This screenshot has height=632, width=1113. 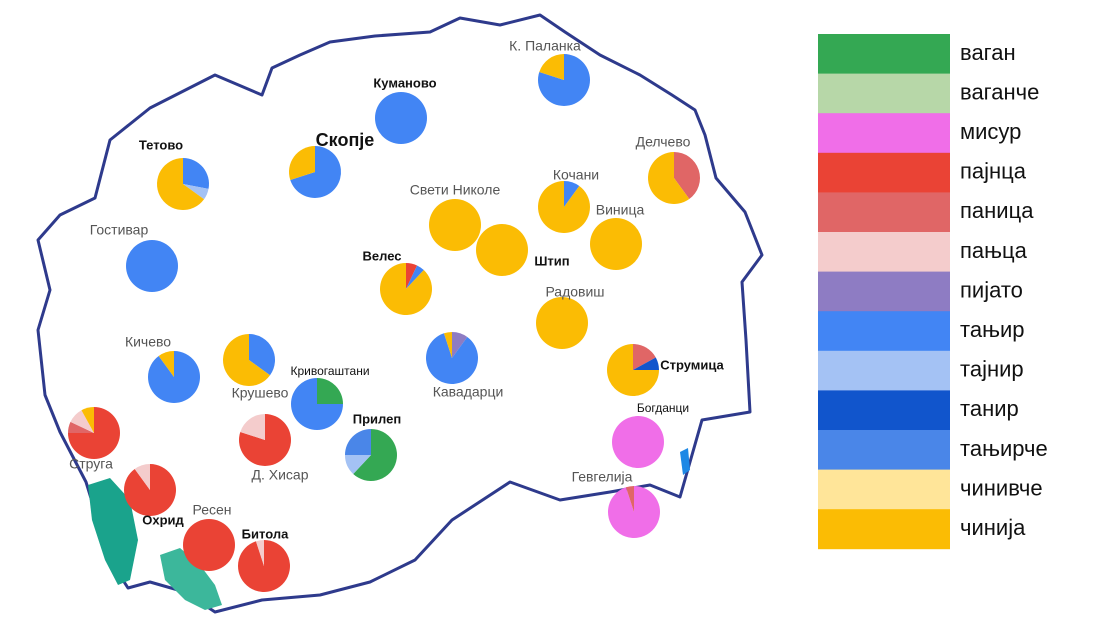 I want to click on city-label: Битола, so click(x=265, y=533).